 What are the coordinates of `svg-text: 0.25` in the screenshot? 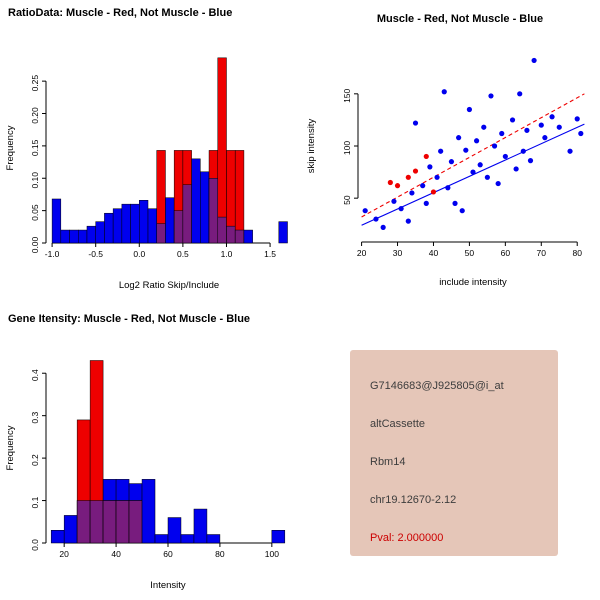 It's located at (35, 83).